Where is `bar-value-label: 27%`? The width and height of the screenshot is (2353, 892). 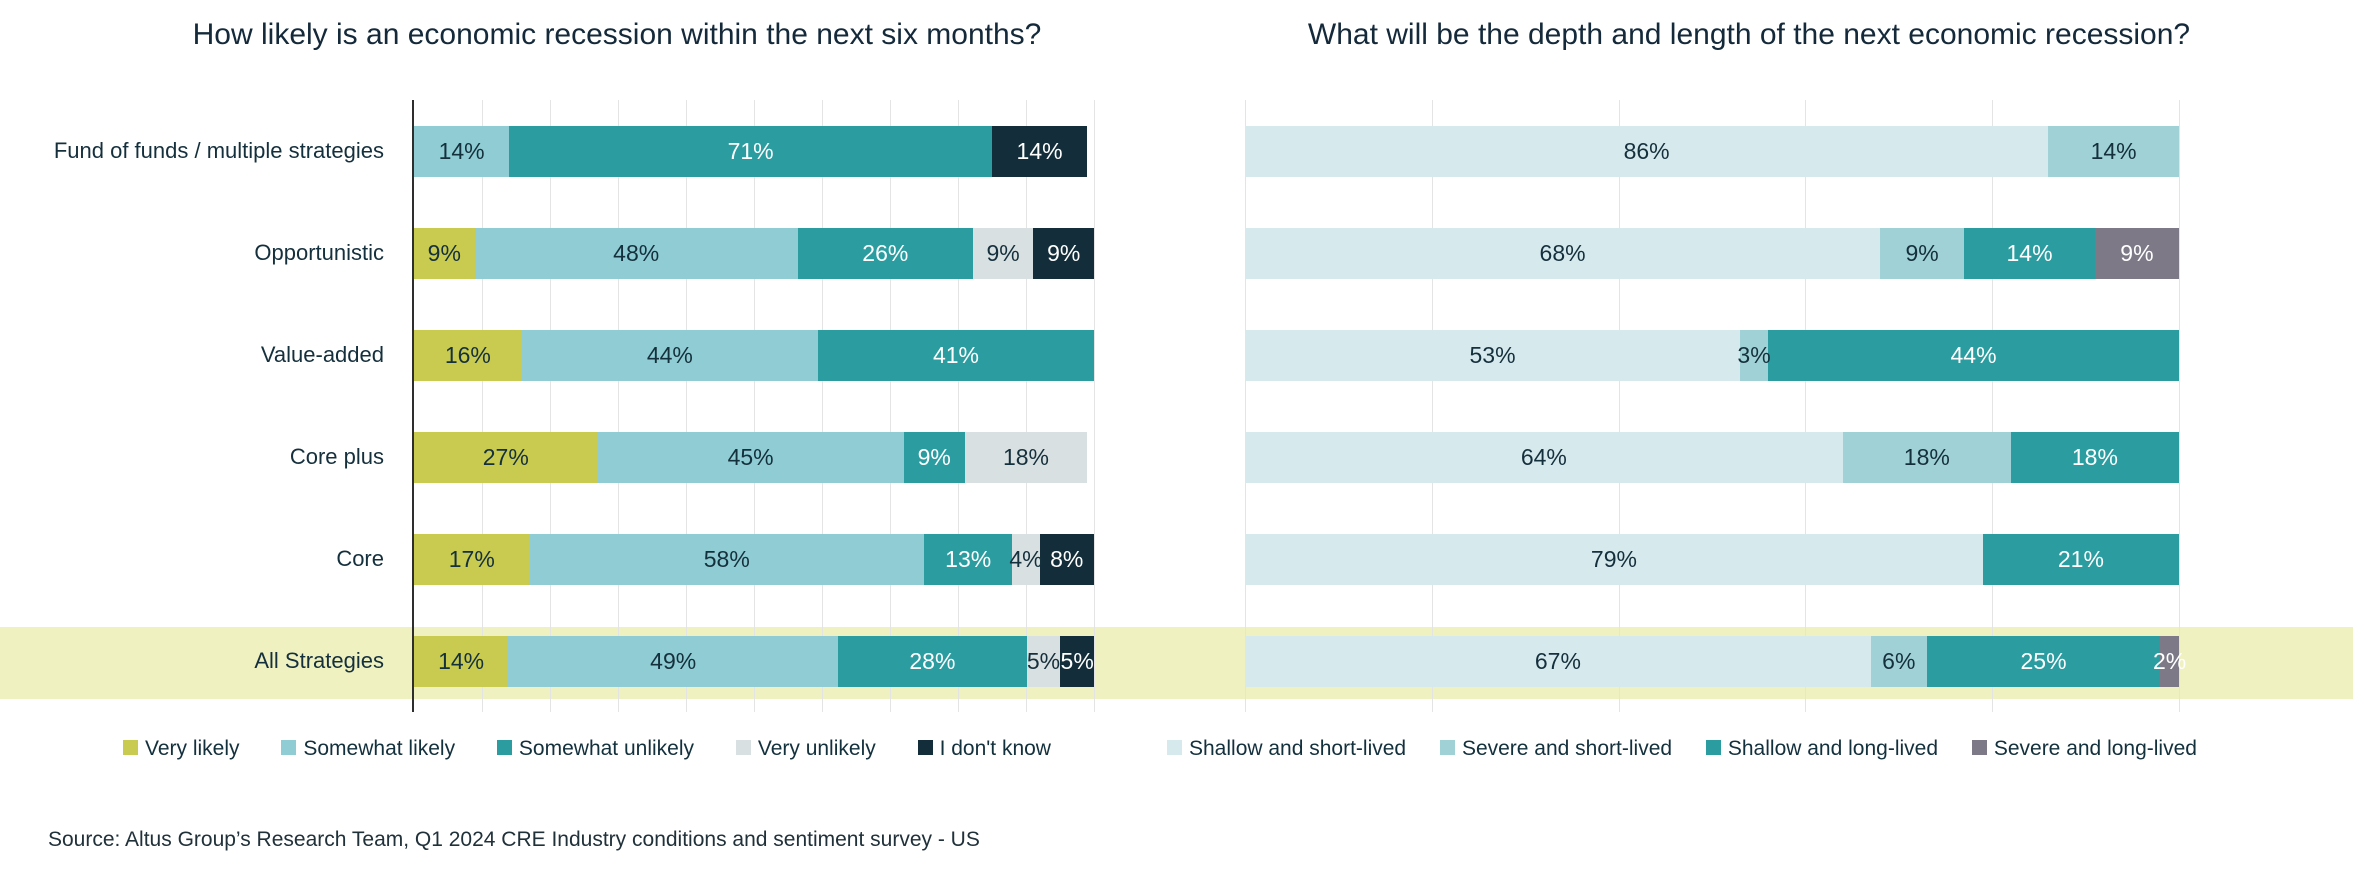 bar-value-label: 27% is located at coordinates (505, 456).